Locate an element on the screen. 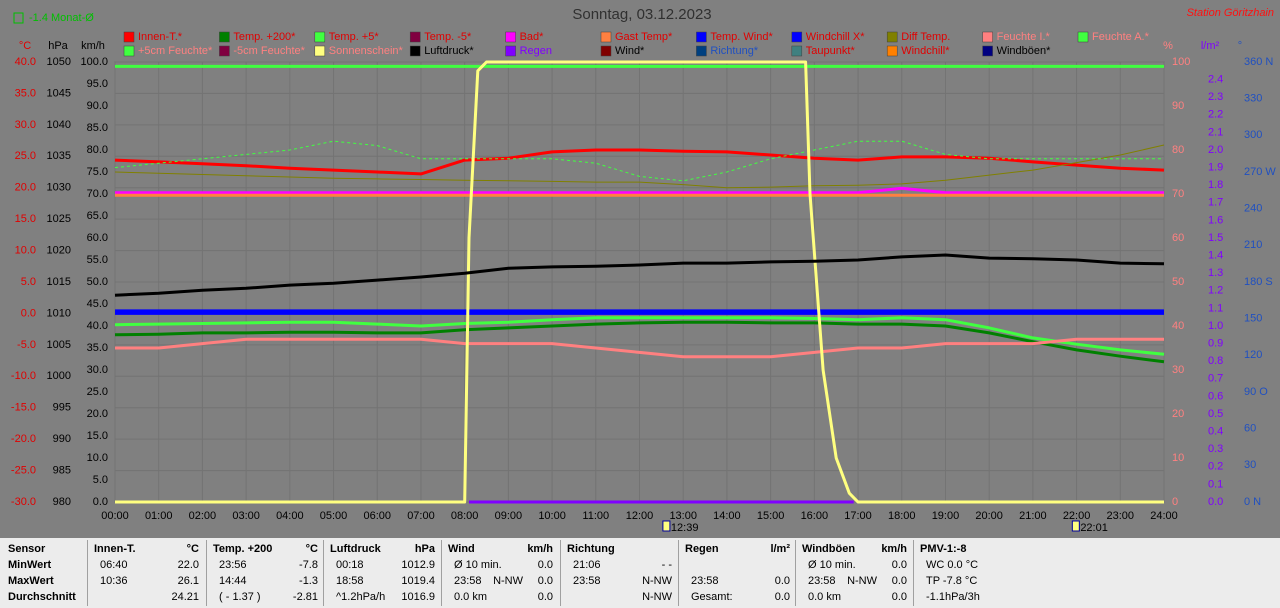 This screenshot has width=1280, height=608. y-tick-label: 300 is located at coordinates (1253, 135).